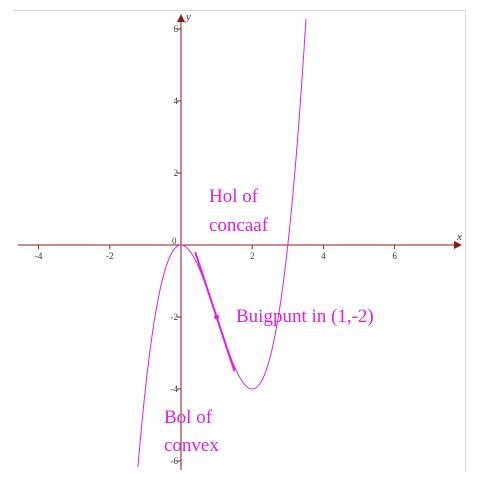  Describe the element at coordinates (181, 18) in the screenshot. I see `y-axis-arrow` at that location.